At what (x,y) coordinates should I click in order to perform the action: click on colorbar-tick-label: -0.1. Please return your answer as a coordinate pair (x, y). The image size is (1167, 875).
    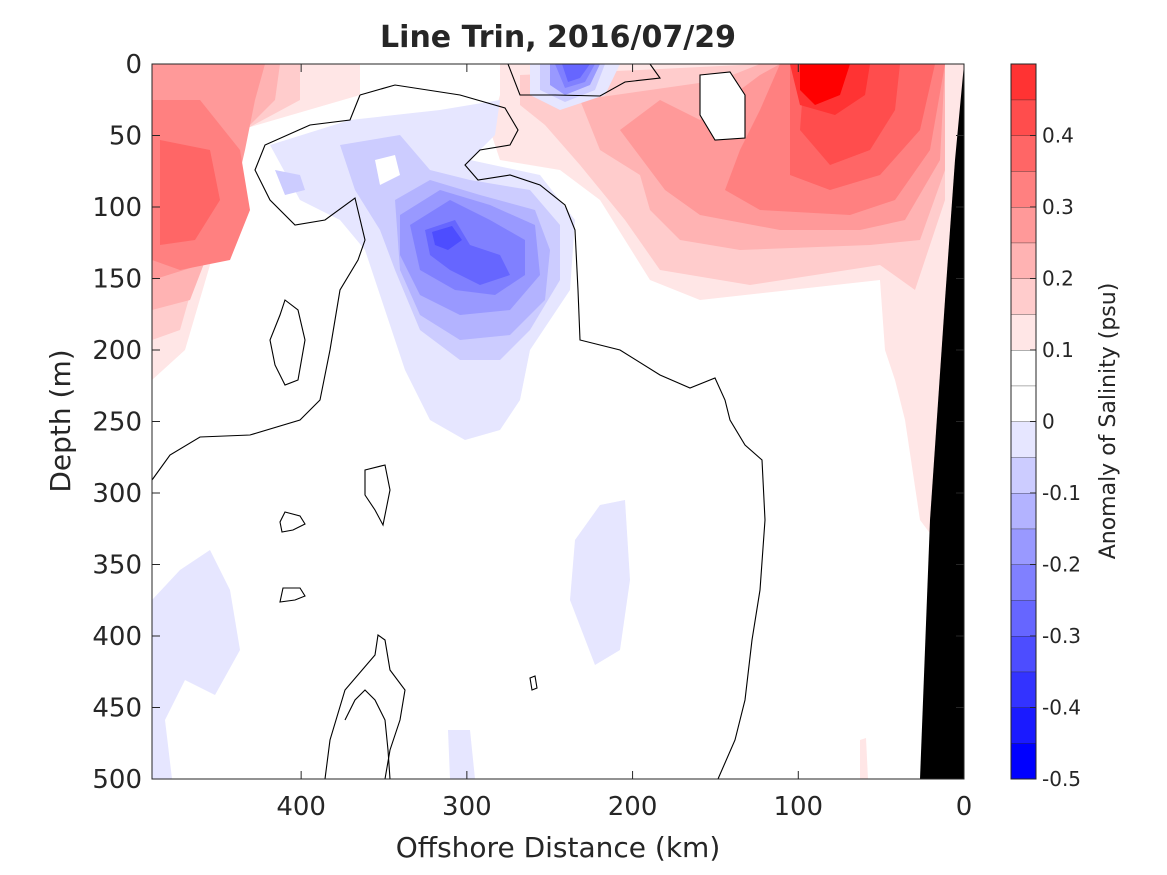
    Looking at the image, I should click on (1061, 493).